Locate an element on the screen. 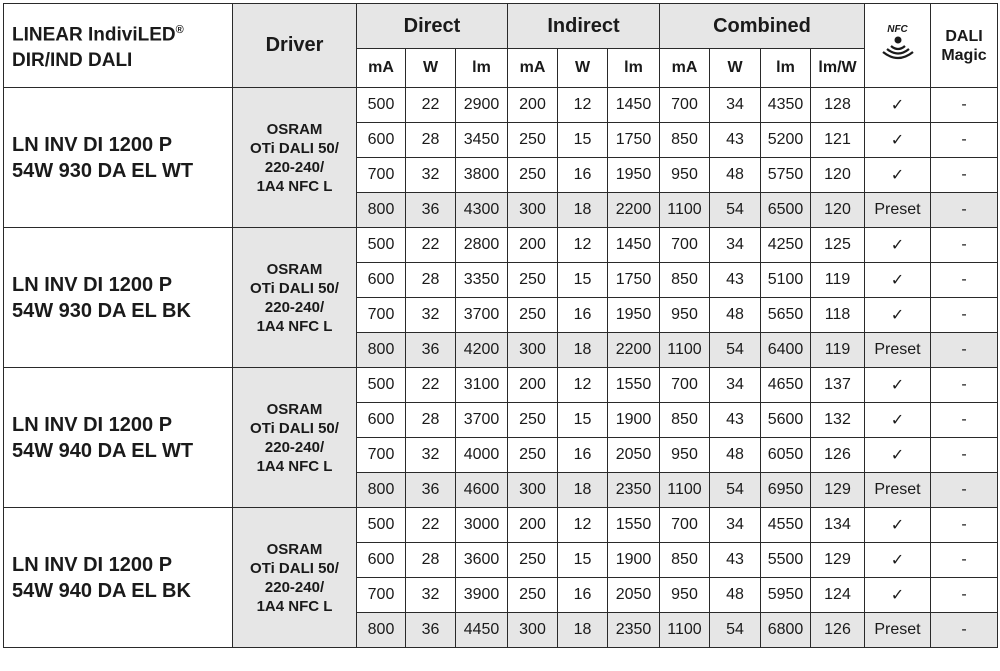 This screenshot has height=671, width=1000. value-cell: 6050 is located at coordinates (785, 455).